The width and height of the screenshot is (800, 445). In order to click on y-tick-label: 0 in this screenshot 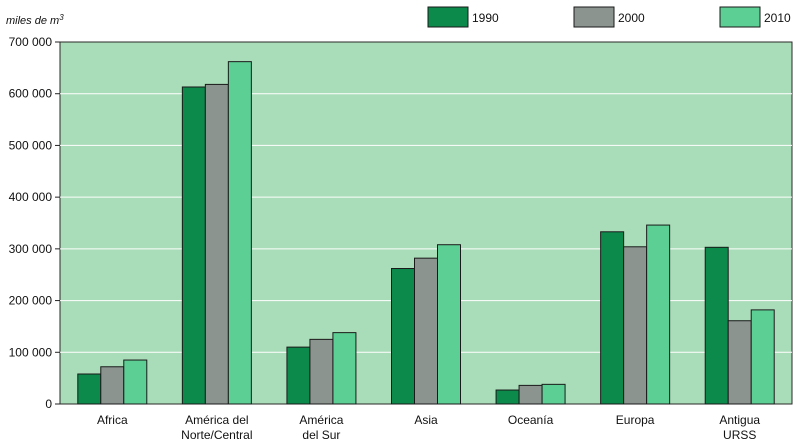, I will do `click(48, 404)`.